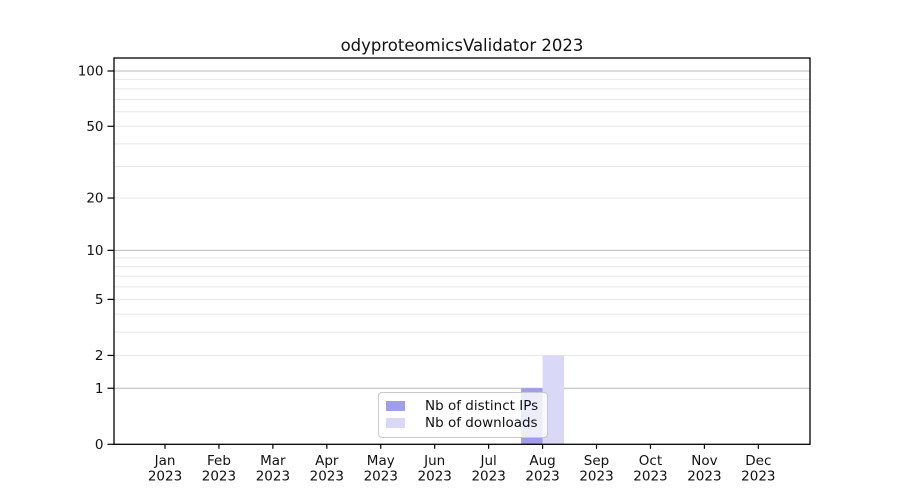 This screenshot has height=500, width=900. What do you see at coordinates (94, 199) in the screenshot?
I see `y-tick-label-20: 20` at bounding box center [94, 199].